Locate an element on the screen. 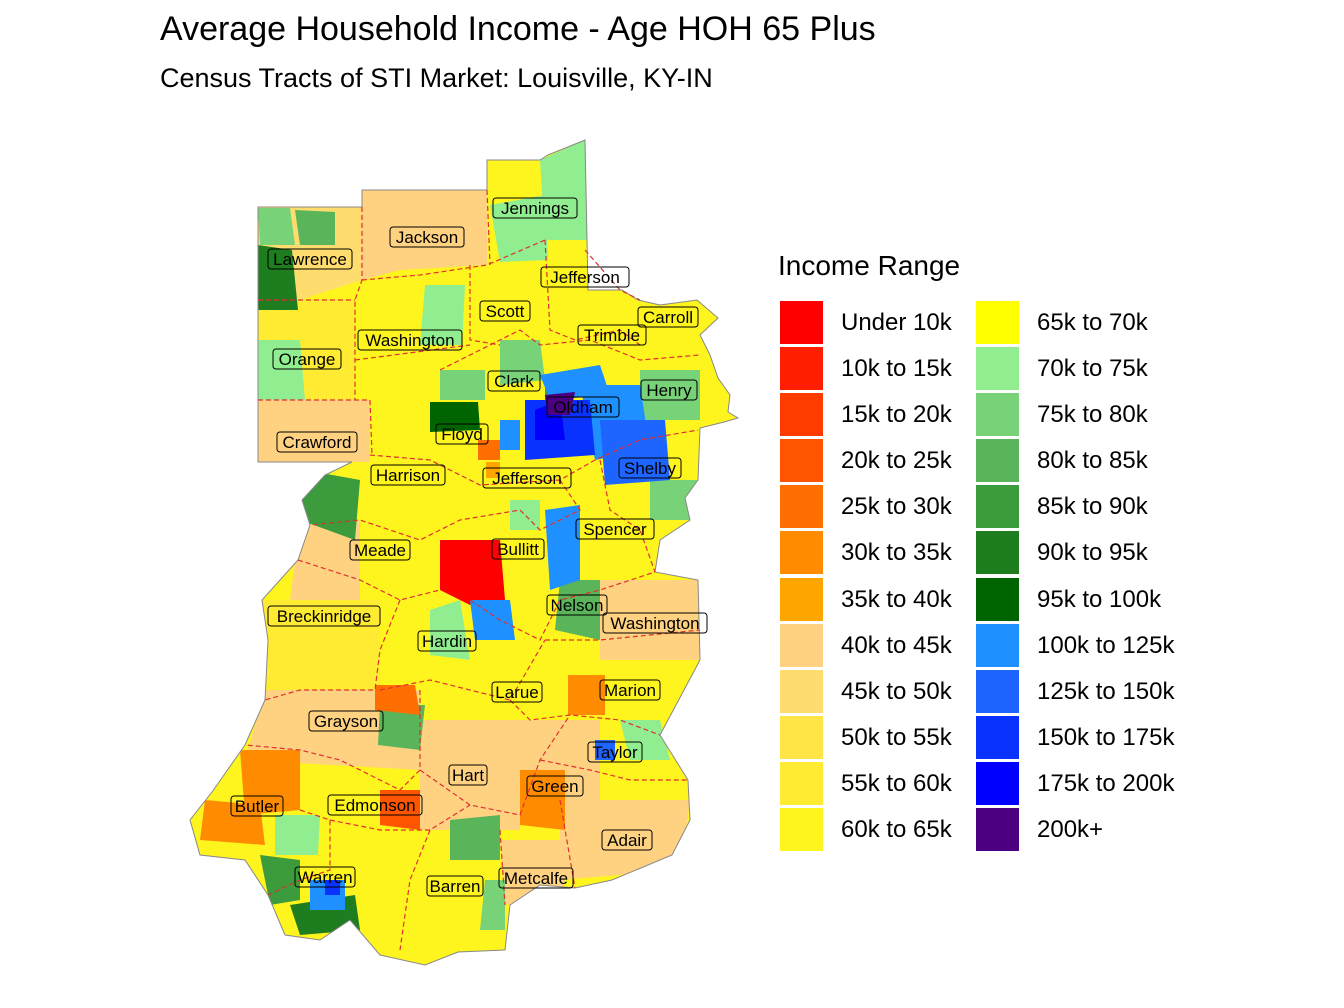 The width and height of the screenshot is (1344, 1008). county-label: Carroll is located at coordinates (668, 317).